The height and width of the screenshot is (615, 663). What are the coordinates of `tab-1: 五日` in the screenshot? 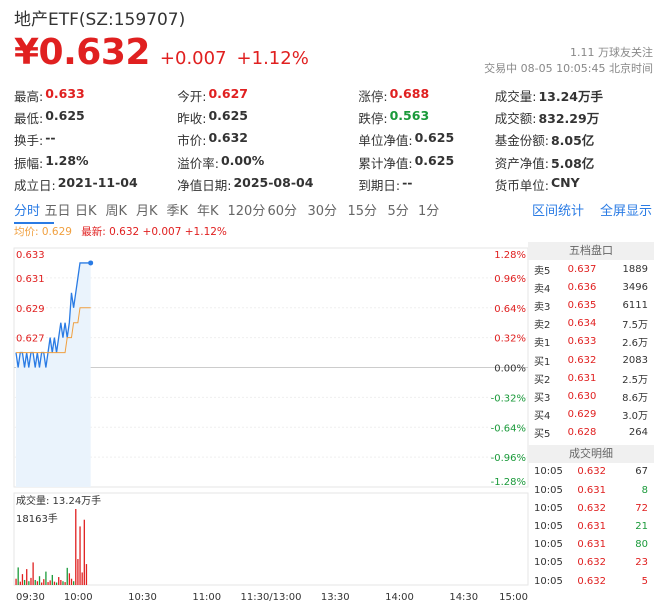 It's located at (57, 211).